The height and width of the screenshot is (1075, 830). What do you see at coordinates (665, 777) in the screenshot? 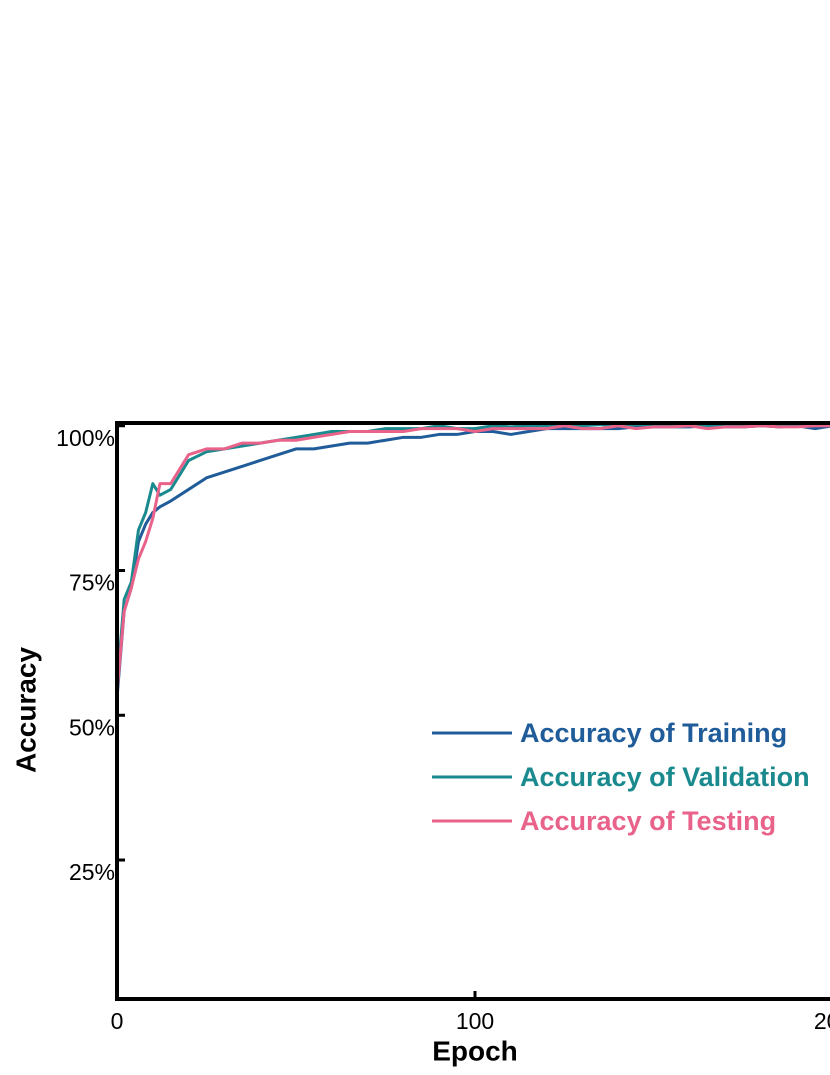
I see `legend-label: Accuracy of Validation` at bounding box center [665, 777].